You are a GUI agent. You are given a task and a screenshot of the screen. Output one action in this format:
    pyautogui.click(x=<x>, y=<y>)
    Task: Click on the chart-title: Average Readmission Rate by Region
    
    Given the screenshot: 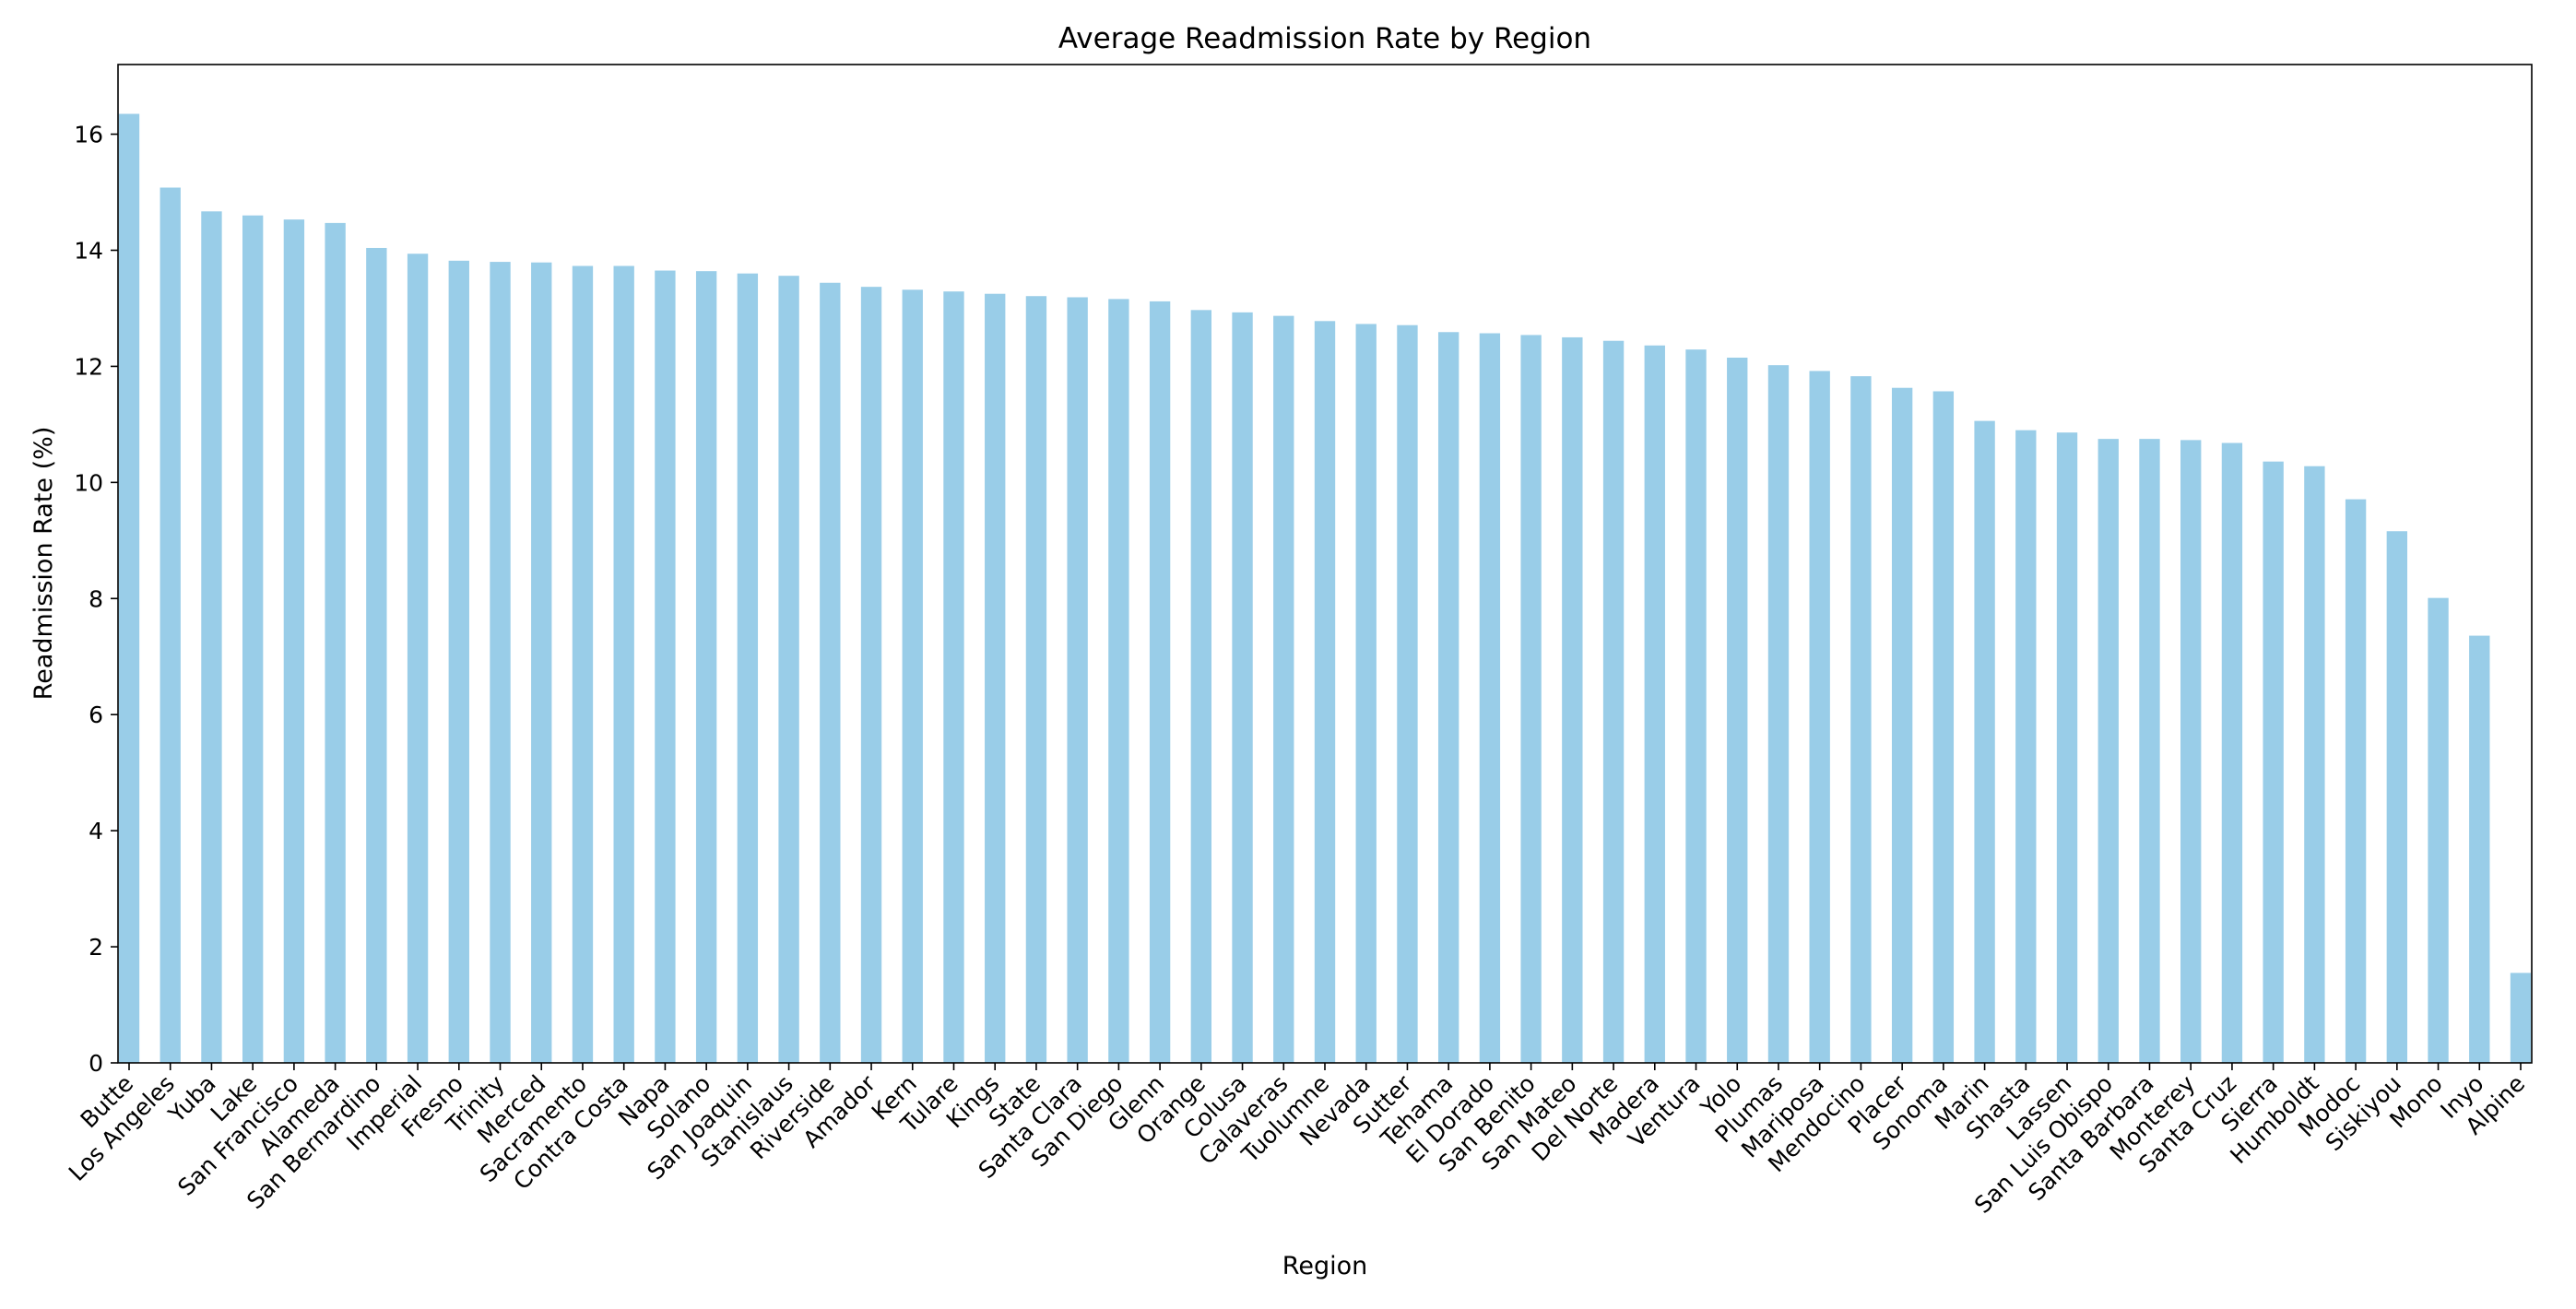 What is the action you would take?
    pyautogui.click(x=1324, y=38)
    